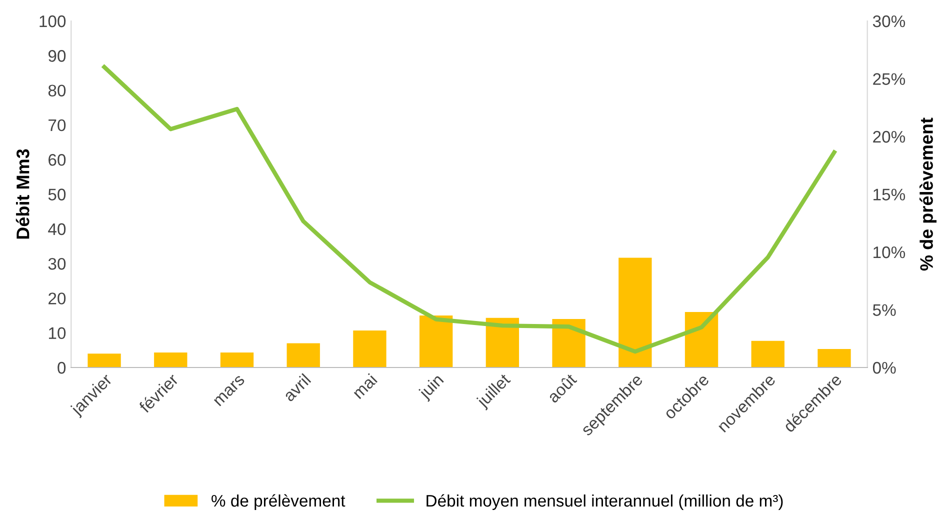 The height and width of the screenshot is (525, 948). Describe the element at coordinates (62, 368) in the screenshot. I see `y-tick-label: 0` at that location.